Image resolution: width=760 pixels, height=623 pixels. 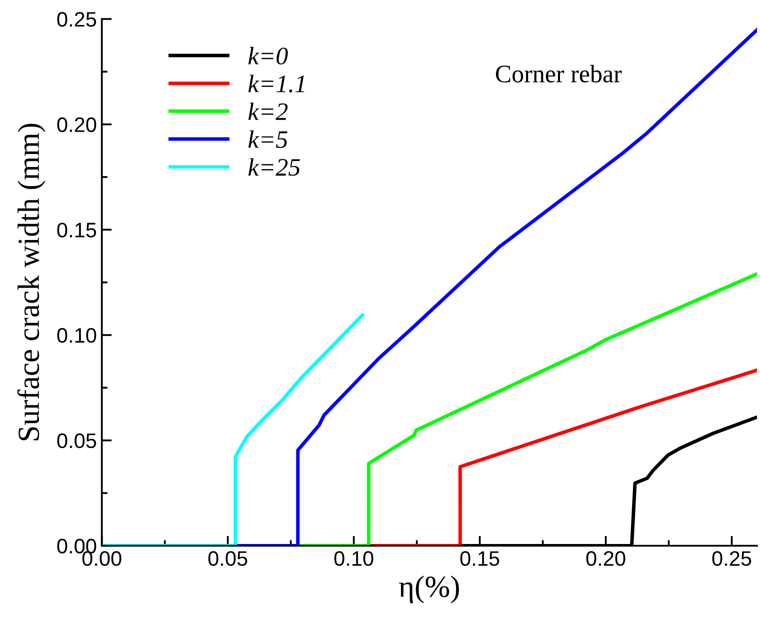 What do you see at coordinates (428, 590) in the screenshot?
I see `x-axis-title: η(%)` at bounding box center [428, 590].